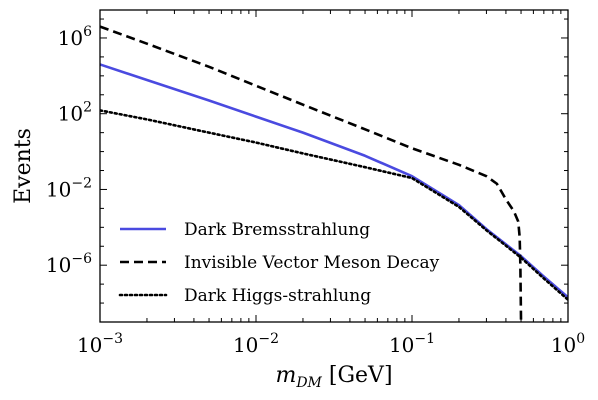 The height and width of the screenshot is (400, 598). What do you see at coordinates (357, 375) in the screenshot?
I see `x-axis-title-unit: [GeV]` at bounding box center [357, 375].